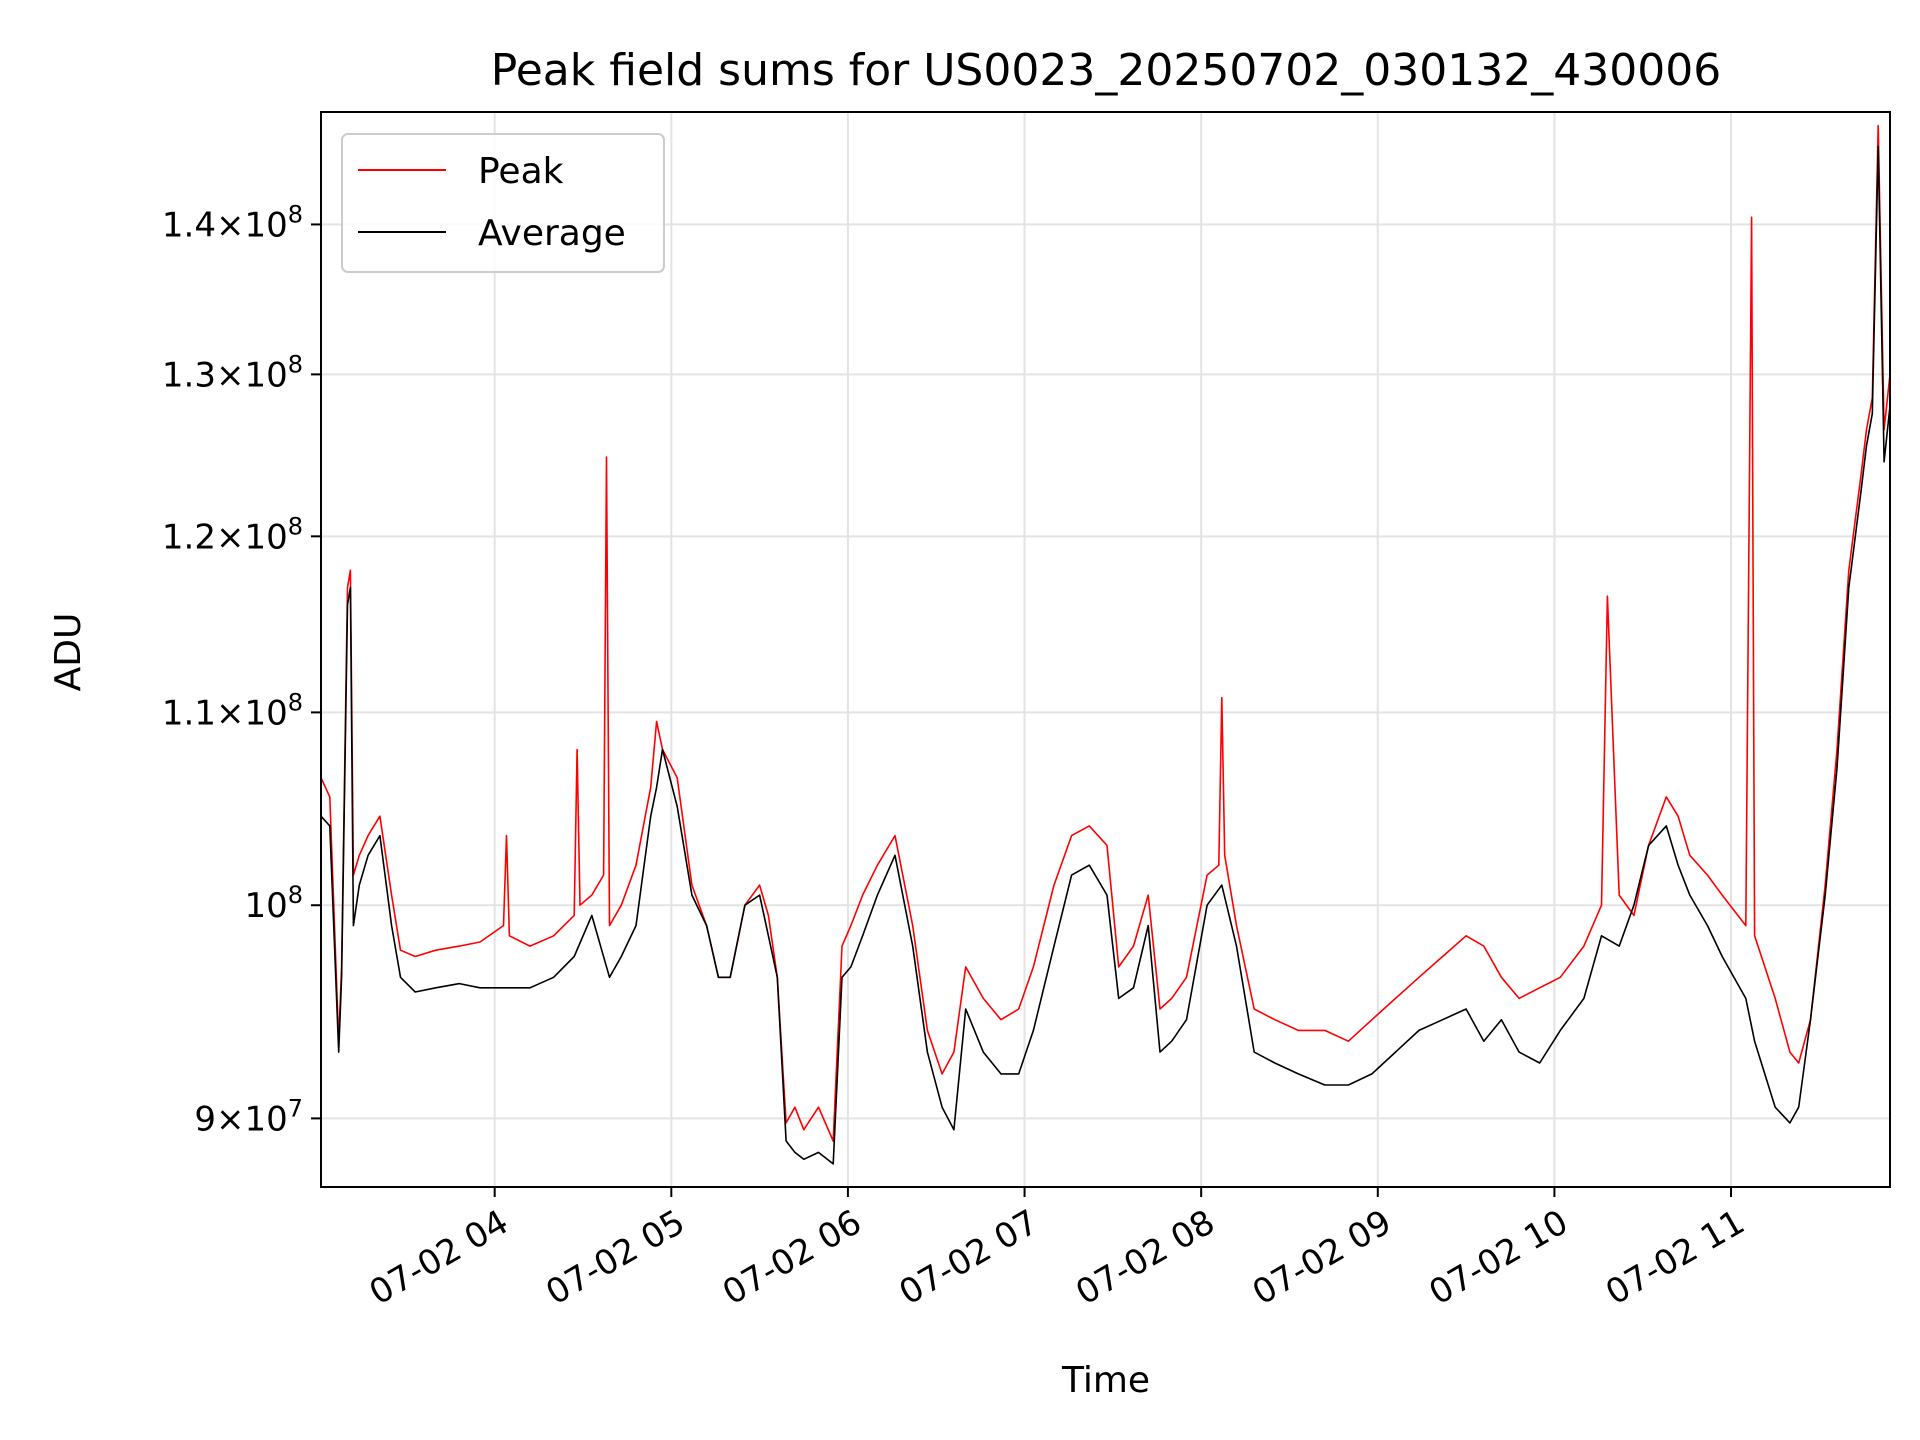 Image resolution: width=1920 pixels, height=1440 pixels. Describe the element at coordinates (241, 669) in the screenshot. I see `y-axis: 9×107 108 1.1×108 1.2×108 1.3×108 1.4×108` at that location.